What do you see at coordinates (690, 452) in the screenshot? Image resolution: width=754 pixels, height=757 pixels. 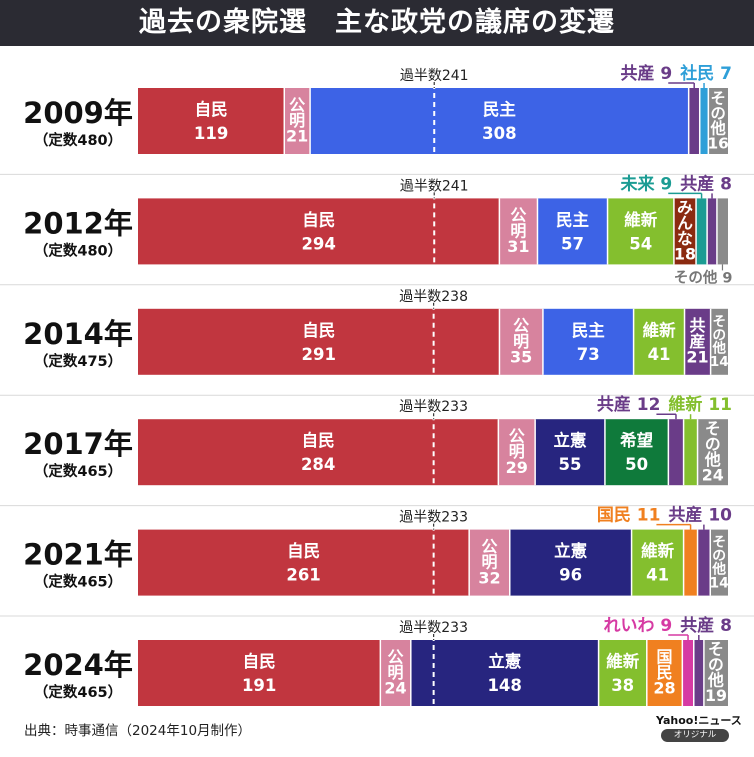 I see `row-2017-seg-5-bar` at bounding box center [690, 452].